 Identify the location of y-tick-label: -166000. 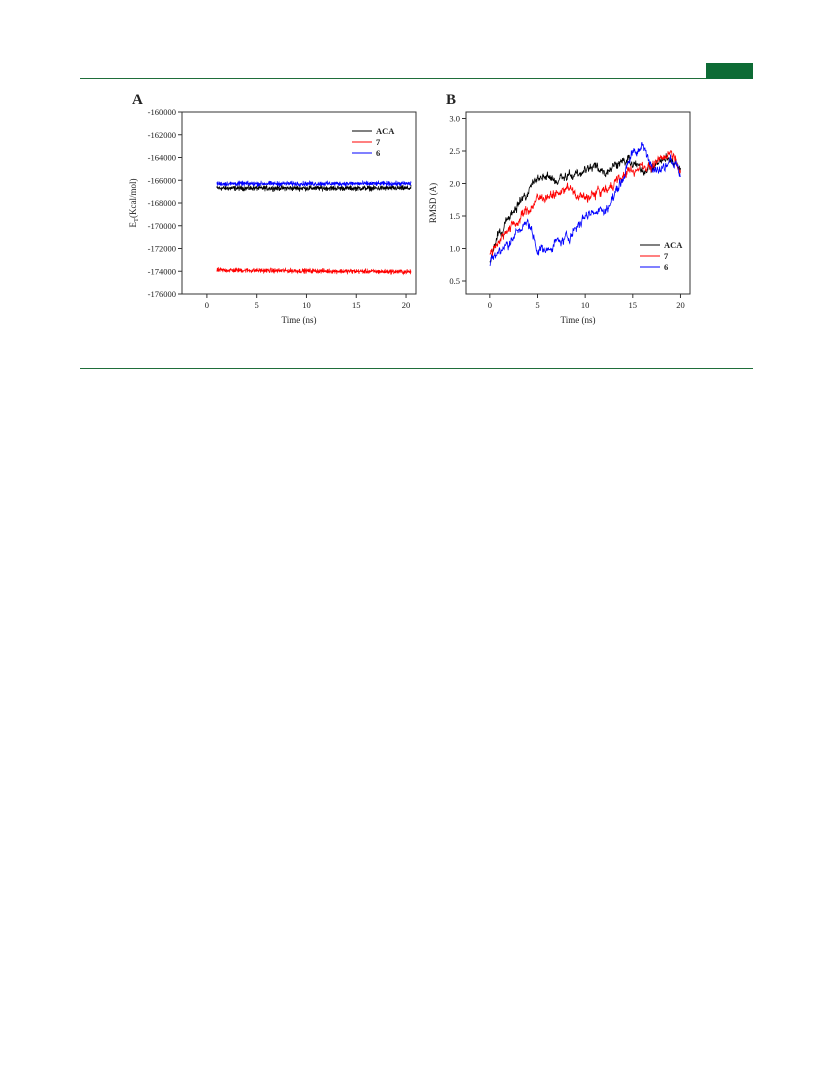
(162, 180).